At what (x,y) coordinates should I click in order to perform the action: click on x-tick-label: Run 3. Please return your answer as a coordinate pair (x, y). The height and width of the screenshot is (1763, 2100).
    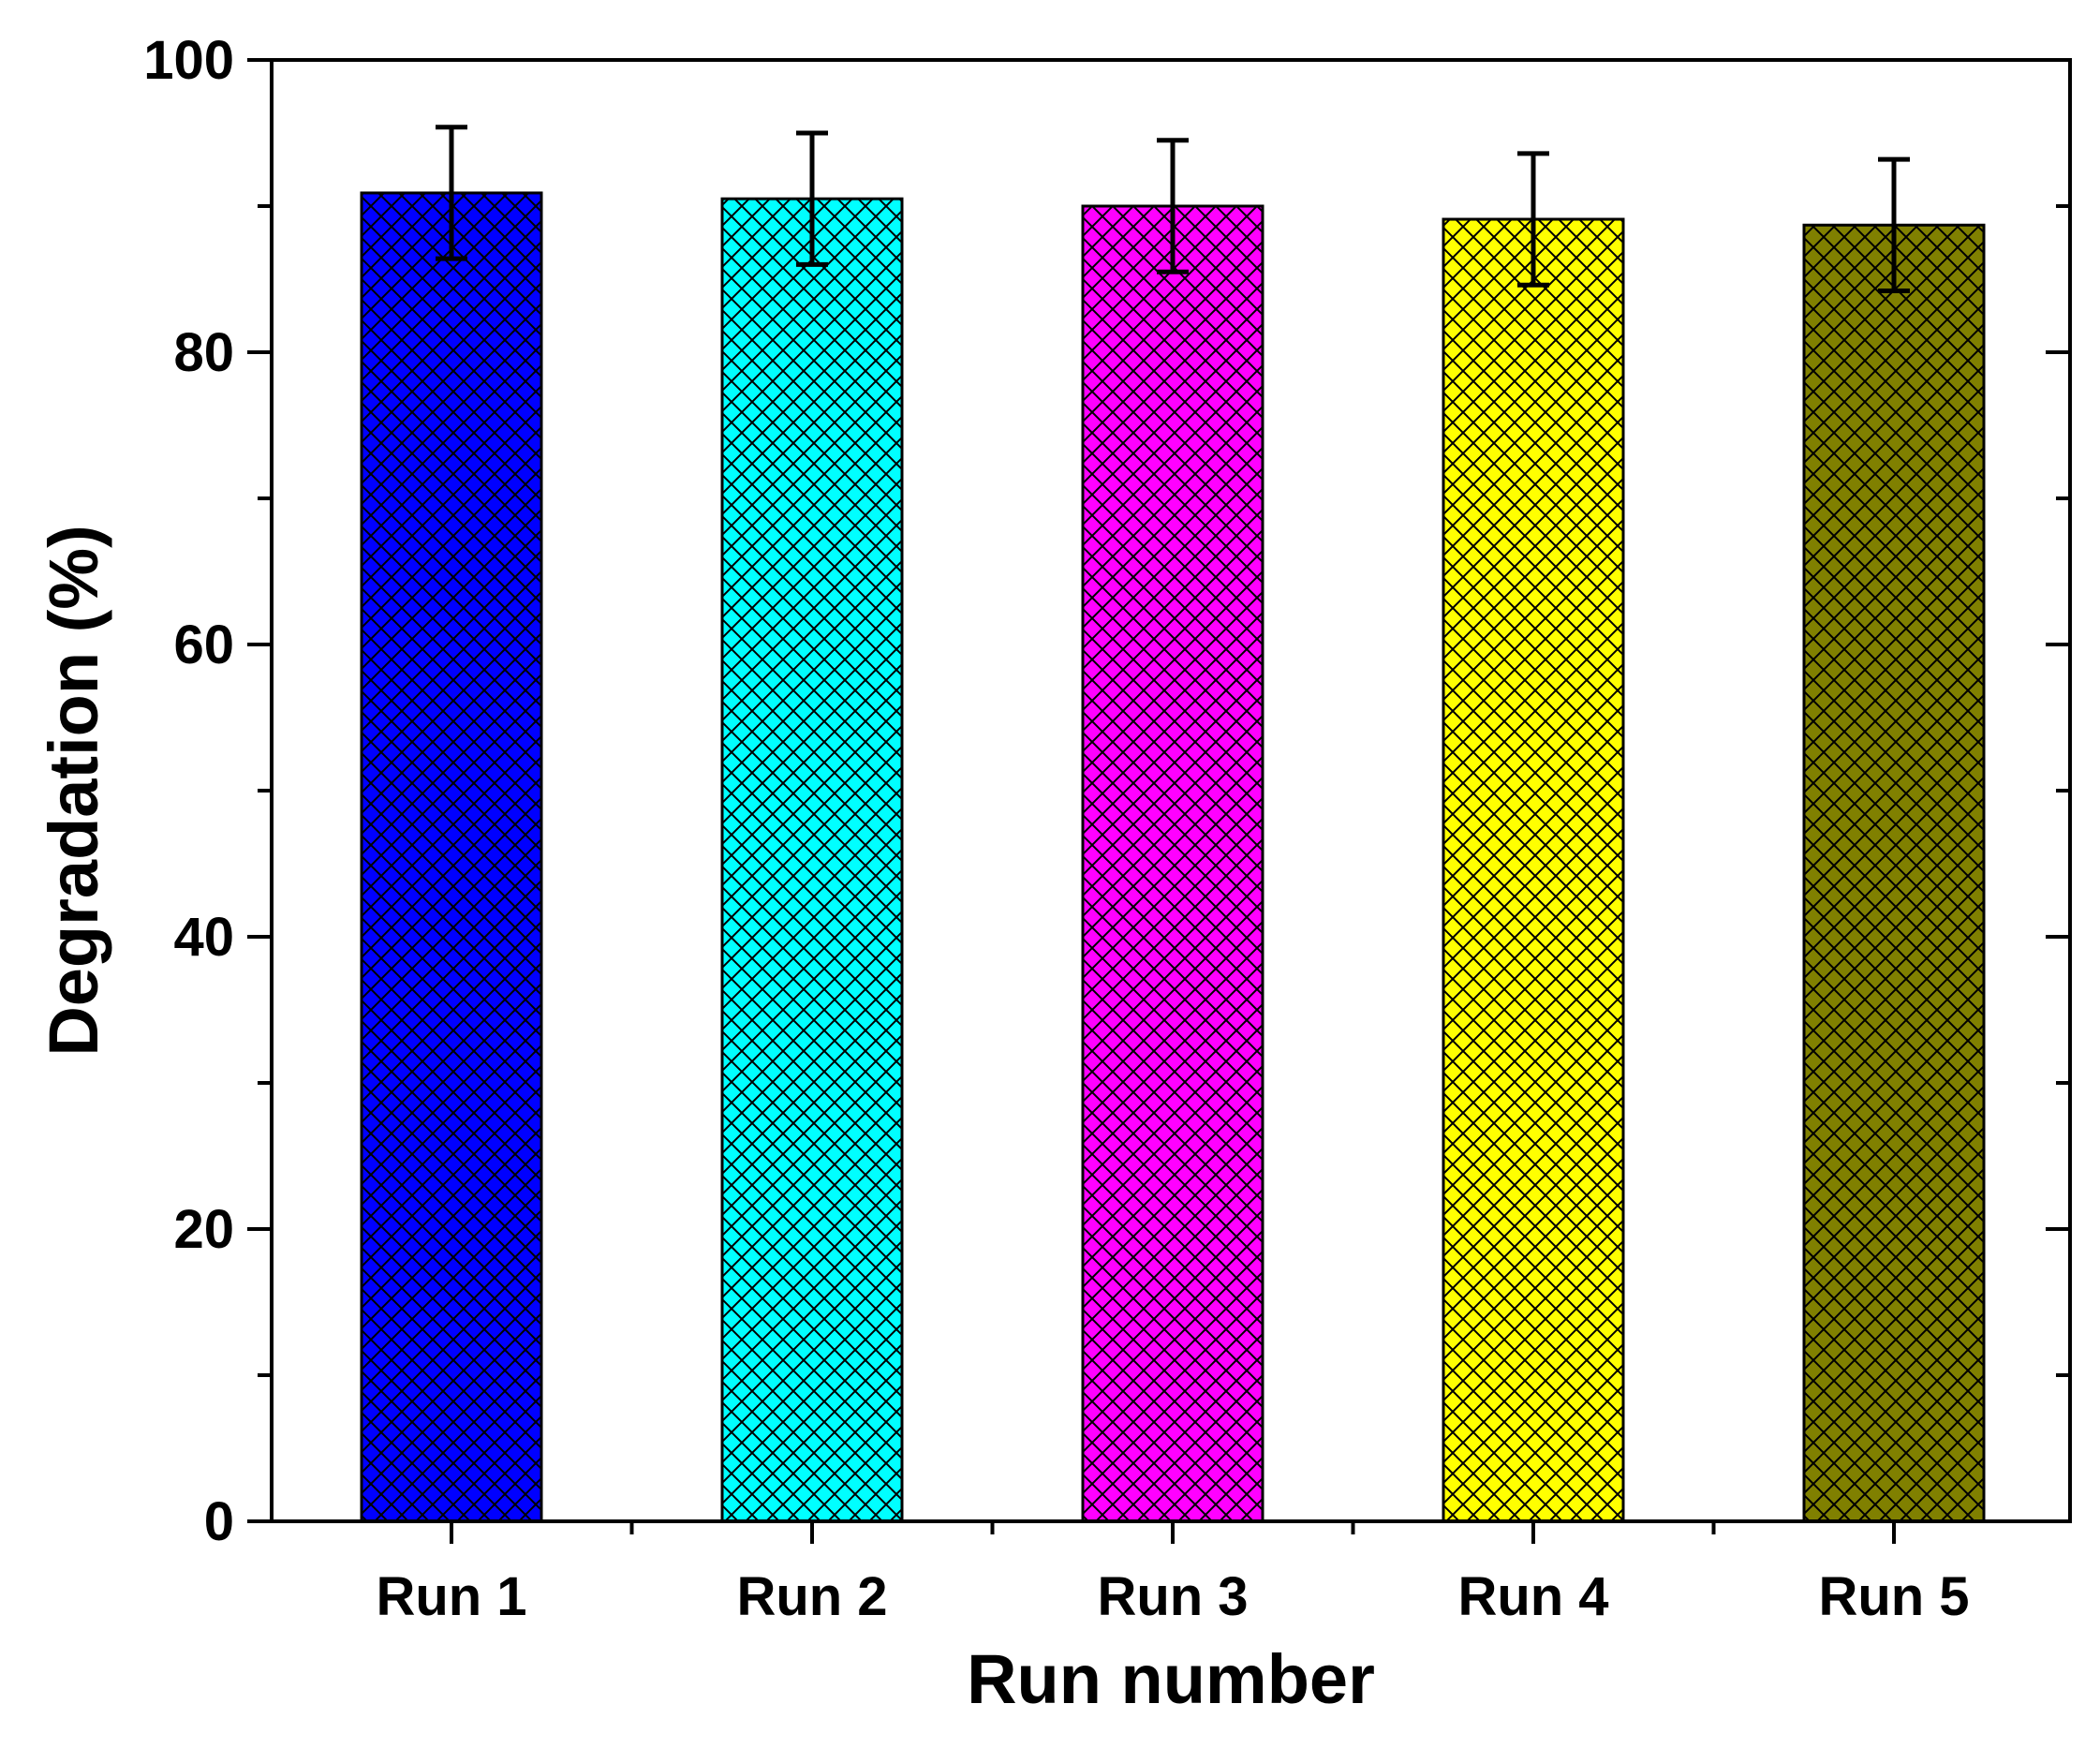
    Looking at the image, I should click on (1172, 1596).